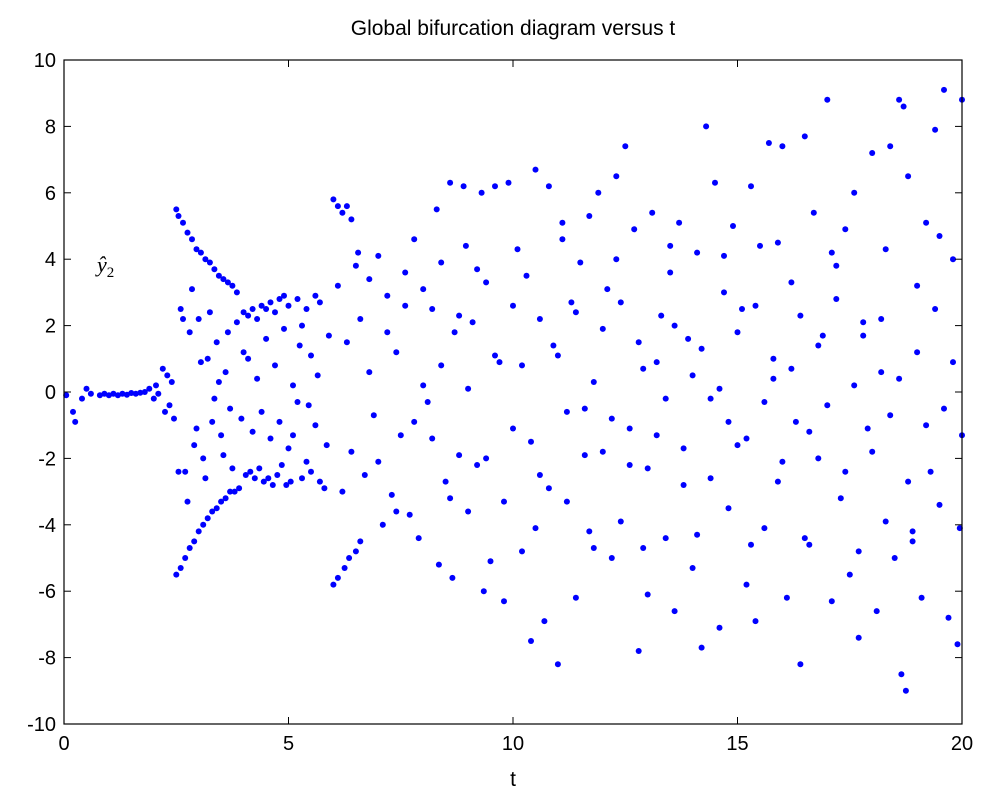 The width and height of the screenshot is (983, 797). I want to click on y2-hat-annotation: ŷ2, so click(104, 266).